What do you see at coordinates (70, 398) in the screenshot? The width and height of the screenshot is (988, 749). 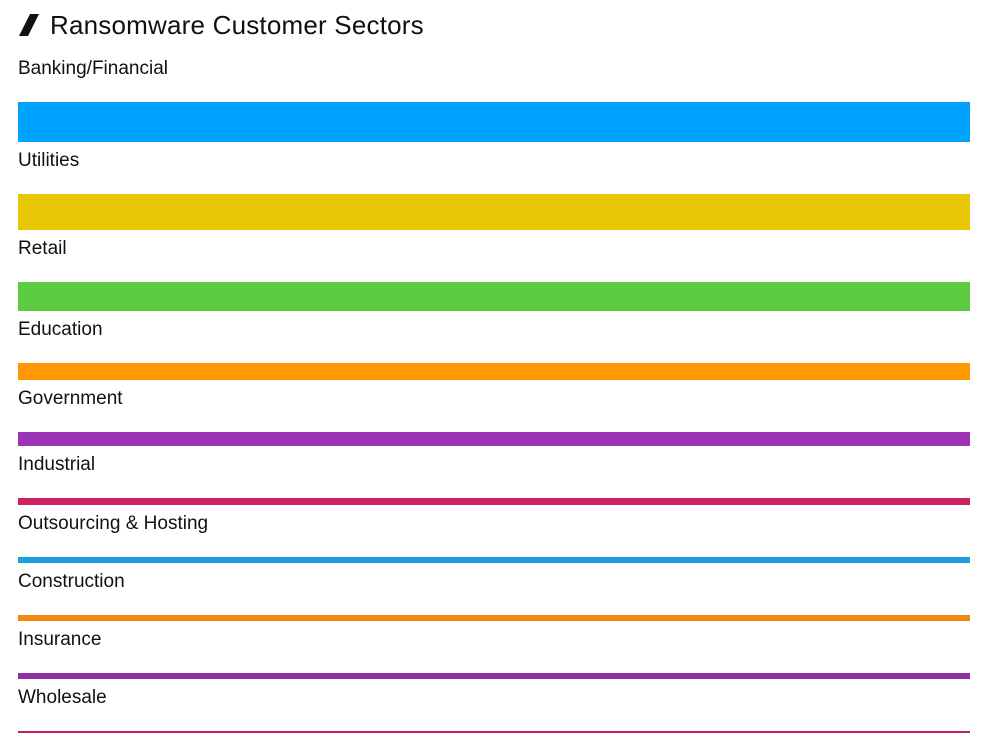 I see `sector-label: Government` at bounding box center [70, 398].